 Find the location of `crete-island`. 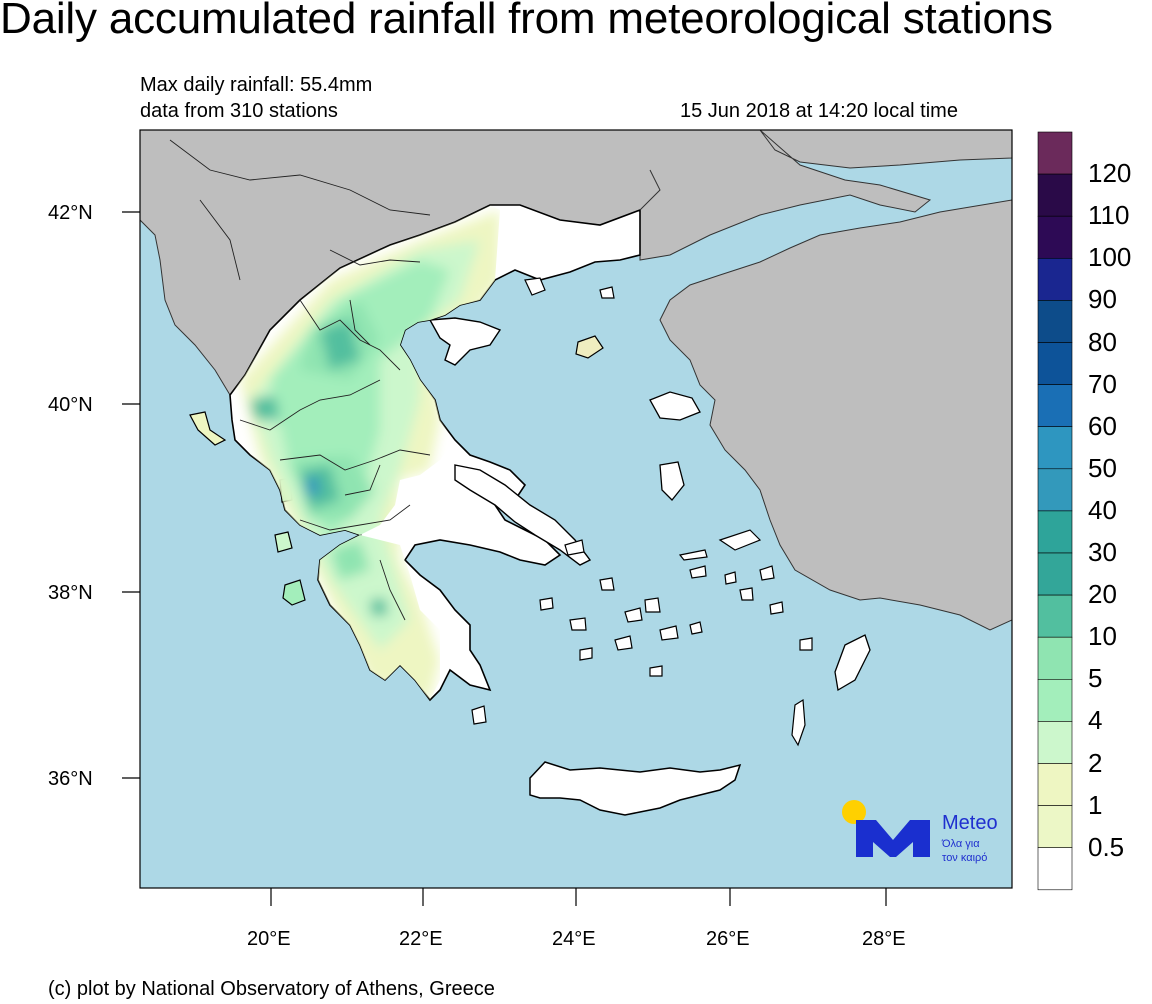

crete-island is located at coordinates (635, 788).